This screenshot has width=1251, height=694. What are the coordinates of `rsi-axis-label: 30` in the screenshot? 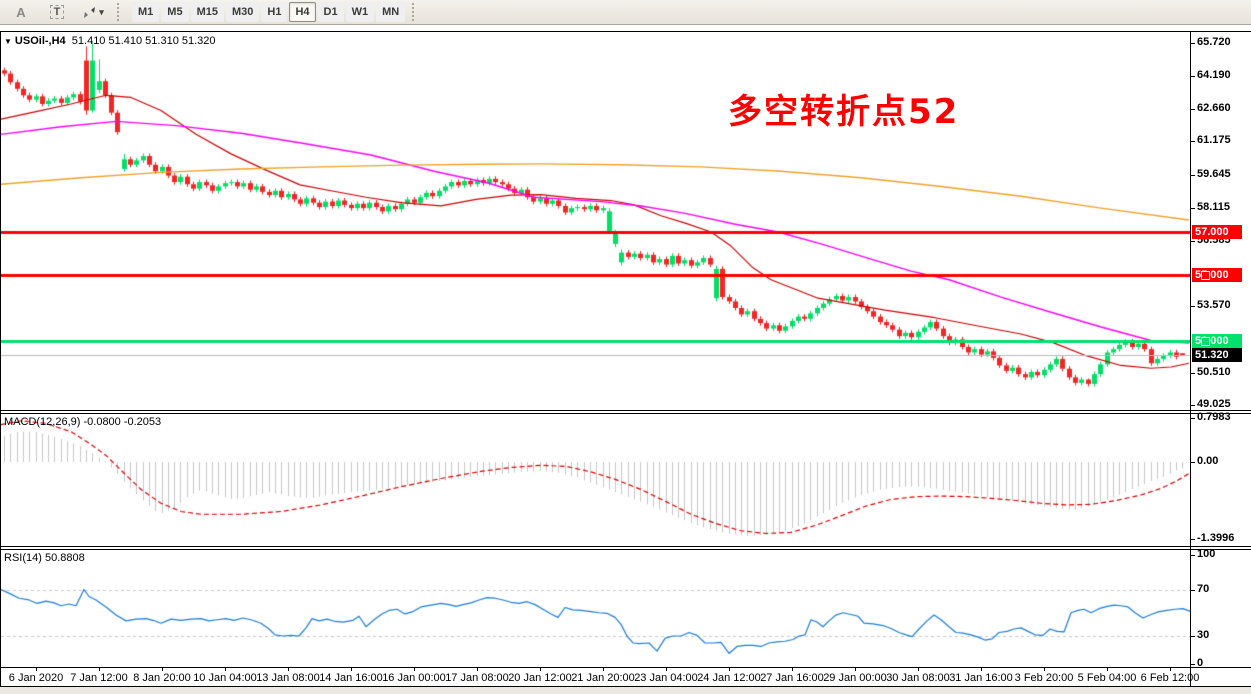 It's located at (1203, 635).